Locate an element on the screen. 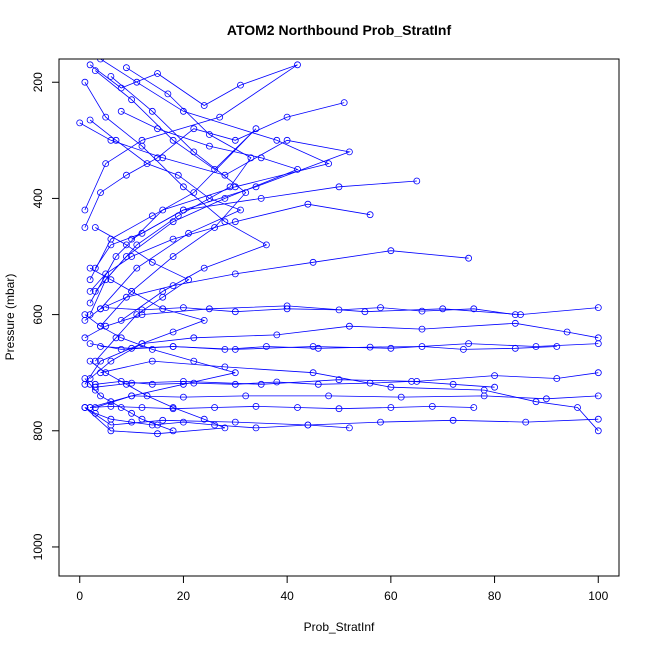  y-tick-label: 1000 is located at coordinates (38, 546).